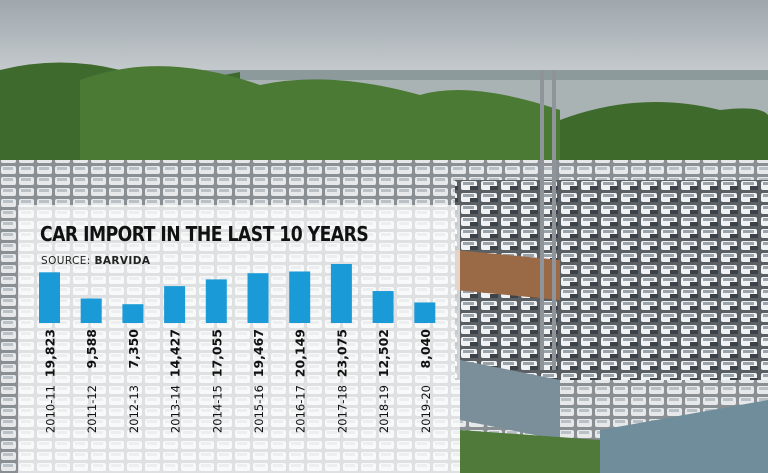 The height and width of the screenshot is (473, 768). Describe the element at coordinates (91, 349) in the screenshot. I see `value-label-2011-12: 9,588` at that location.